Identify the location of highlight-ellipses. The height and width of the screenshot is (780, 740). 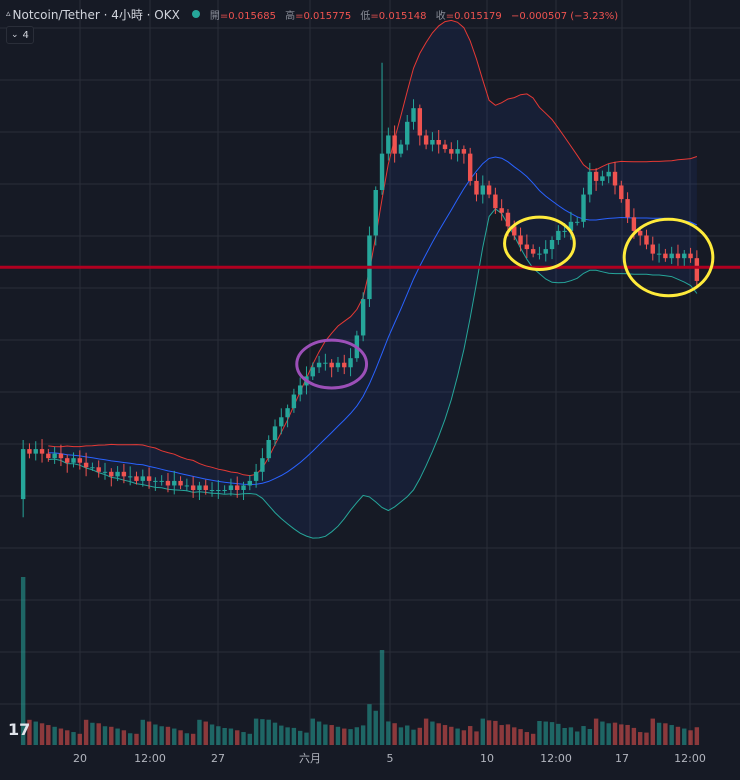
(505, 302).